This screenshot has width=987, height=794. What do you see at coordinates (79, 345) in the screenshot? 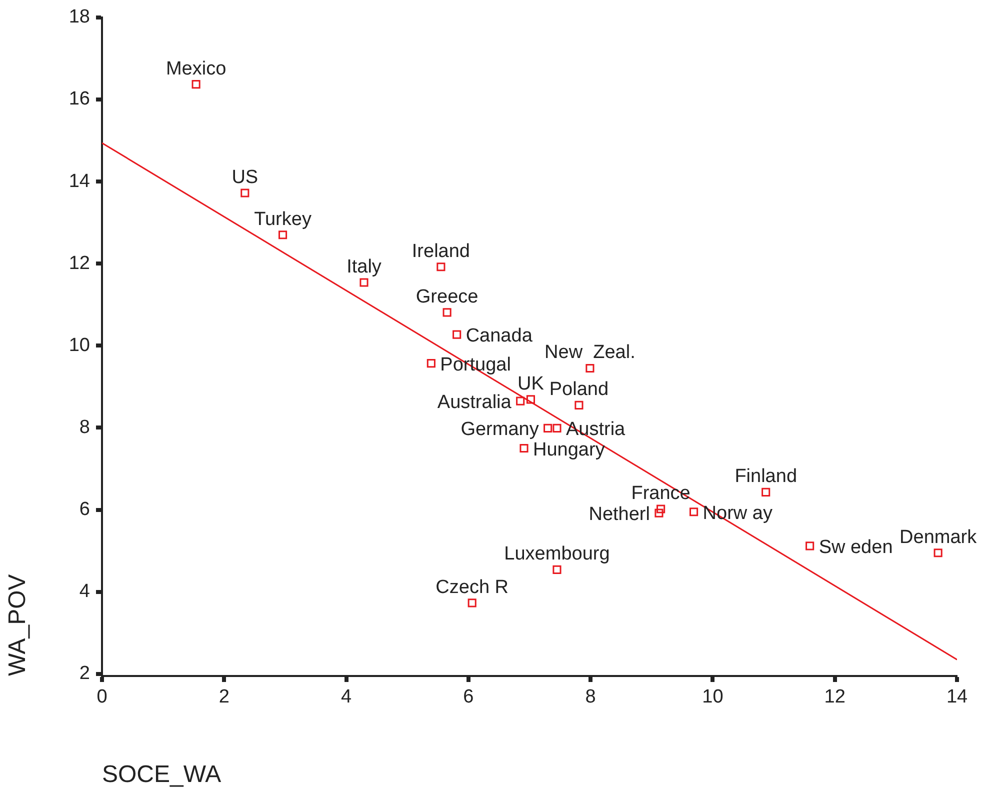
I see `y-tick-label: 10` at bounding box center [79, 345].